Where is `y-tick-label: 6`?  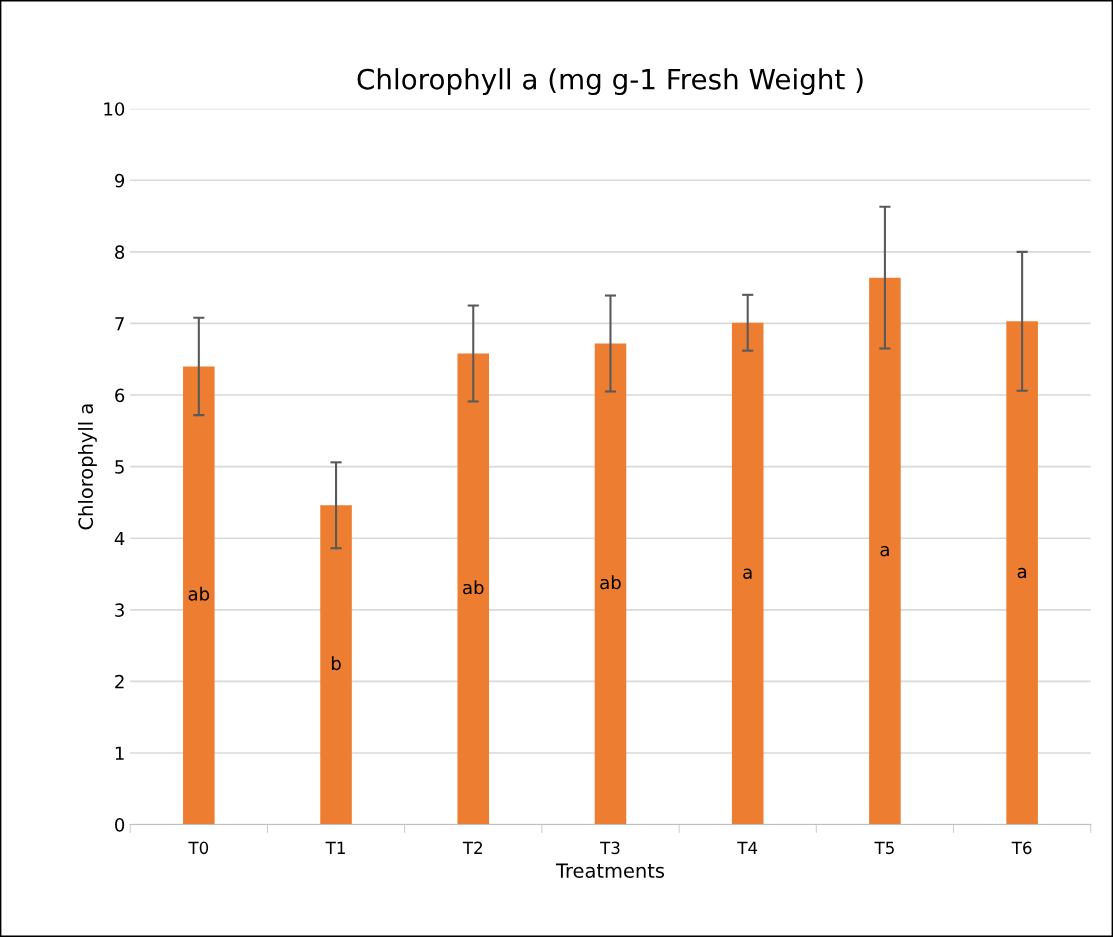
y-tick-label: 6 is located at coordinates (120, 395).